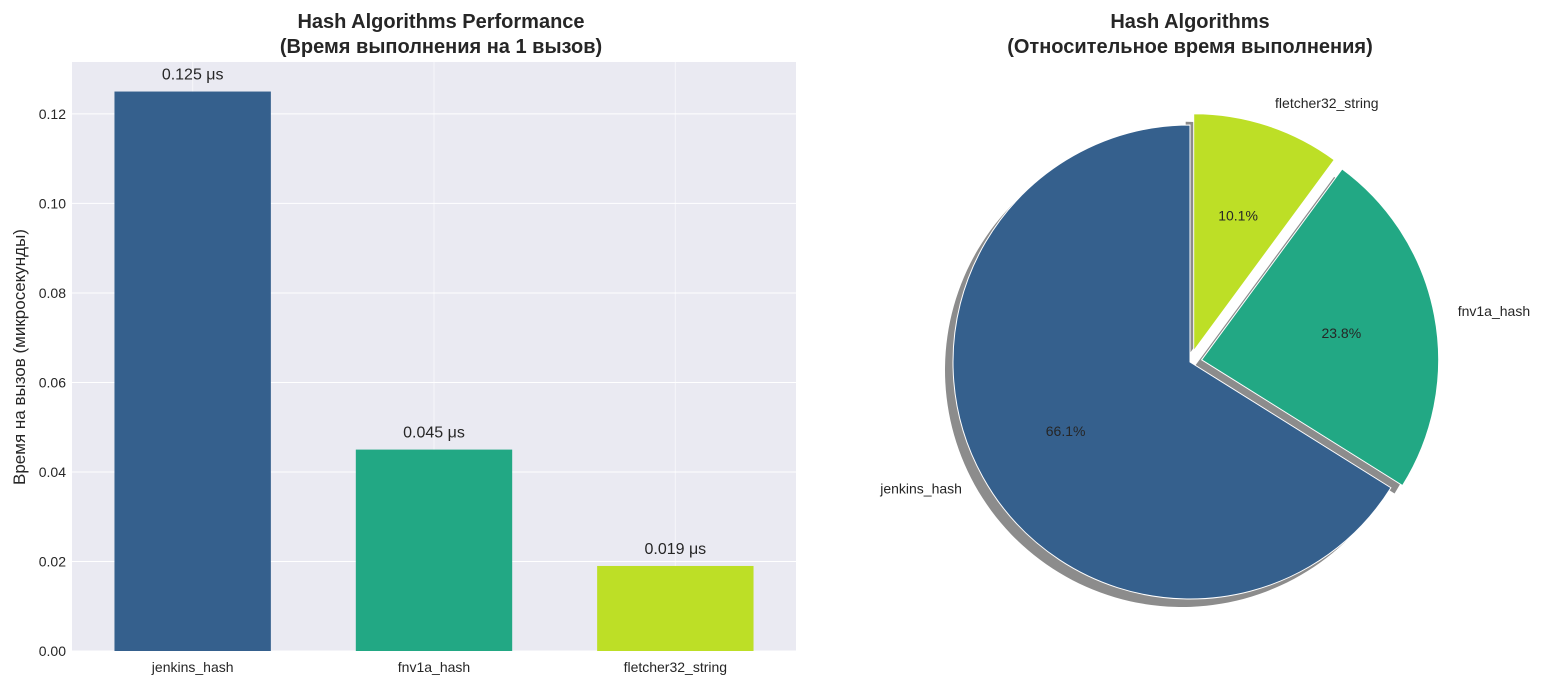 Image resolution: width=1560 pixels, height=683 pixels. What do you see at coordinates (1238, 216) in the screenshot?
I see `pie-pct-label: 10.1%` at bounding box center [1238, 216].